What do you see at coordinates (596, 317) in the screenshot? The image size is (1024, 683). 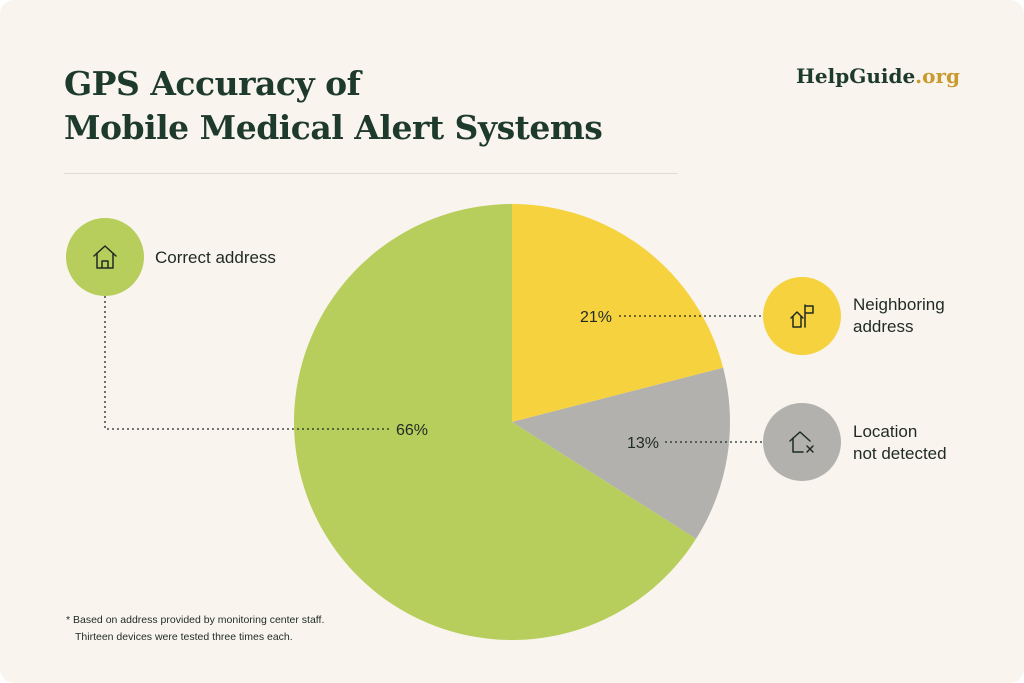 I see `pct-label-neighboring: 21%` at bounding box center [596, 317].